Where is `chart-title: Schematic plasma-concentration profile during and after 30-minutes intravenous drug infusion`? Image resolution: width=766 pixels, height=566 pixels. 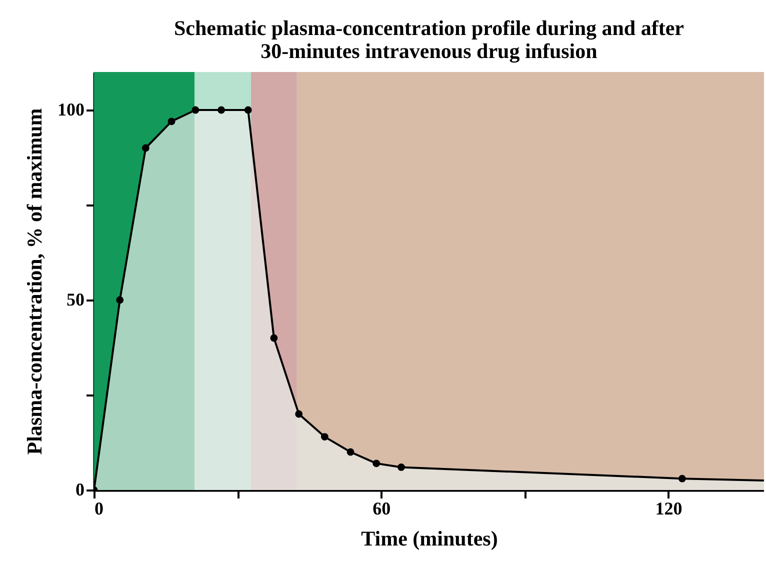 chart-title: Schematic plasma-concentration profile during and after 30-minutes intravenous drug infusion is located at coordinates (429, 39).